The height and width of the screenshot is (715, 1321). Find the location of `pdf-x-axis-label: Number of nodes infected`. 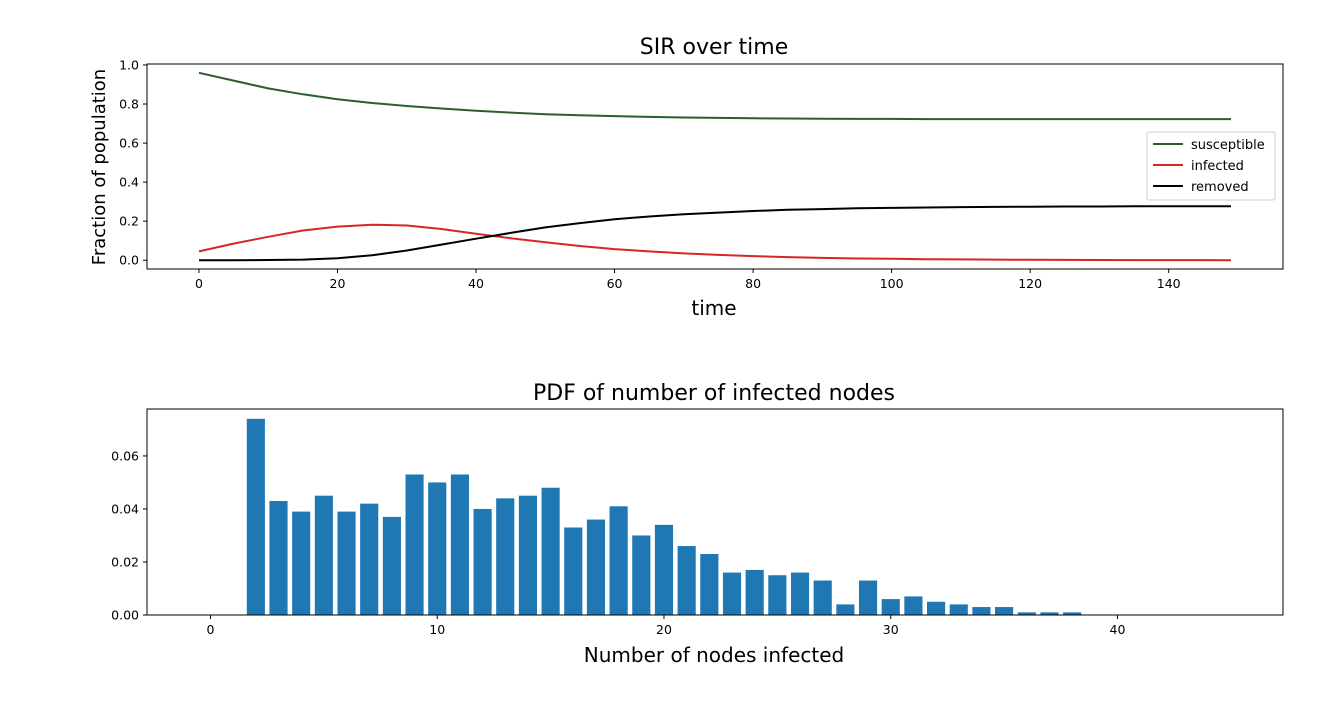

pdf-x-axis-label: Number of nodes infected is located at coordinates (714, 655).